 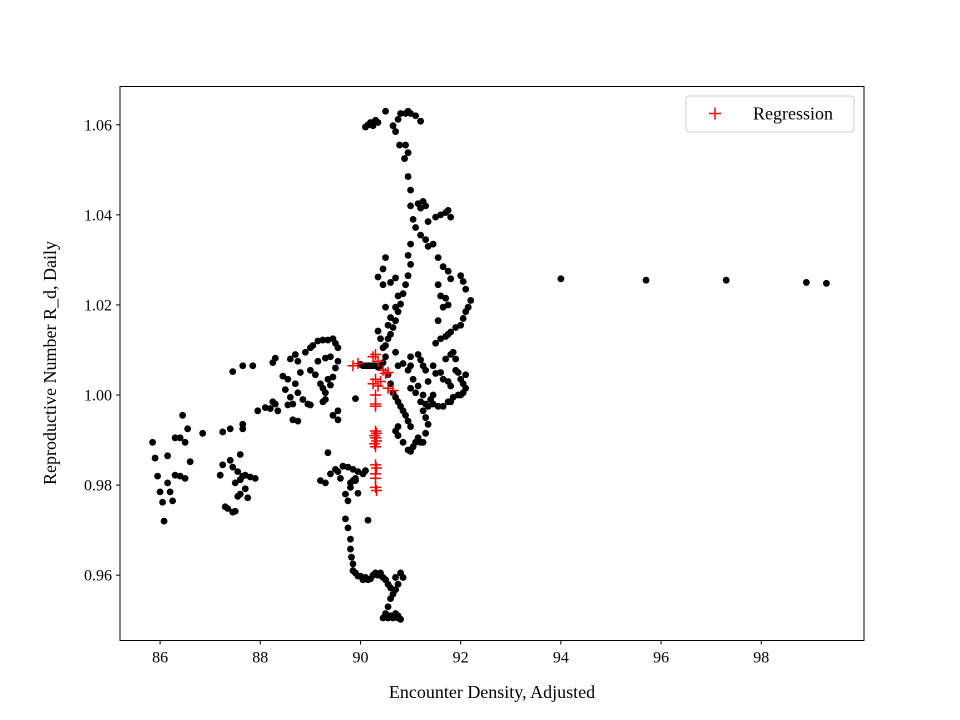 I want to click on x-tick-label: 96, so click(x=661, y=658).